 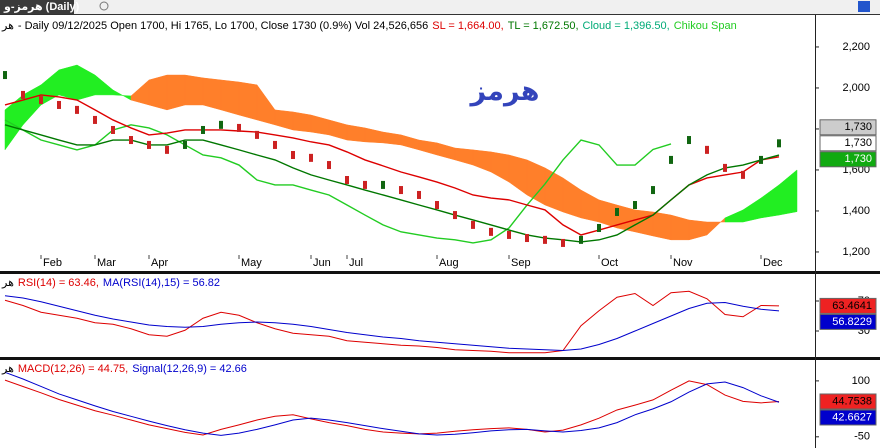 What do you see at coordinates (856, 211) in the screenshot?
I see `y-tick-label: 1,400` at bounding box center [856, 211].